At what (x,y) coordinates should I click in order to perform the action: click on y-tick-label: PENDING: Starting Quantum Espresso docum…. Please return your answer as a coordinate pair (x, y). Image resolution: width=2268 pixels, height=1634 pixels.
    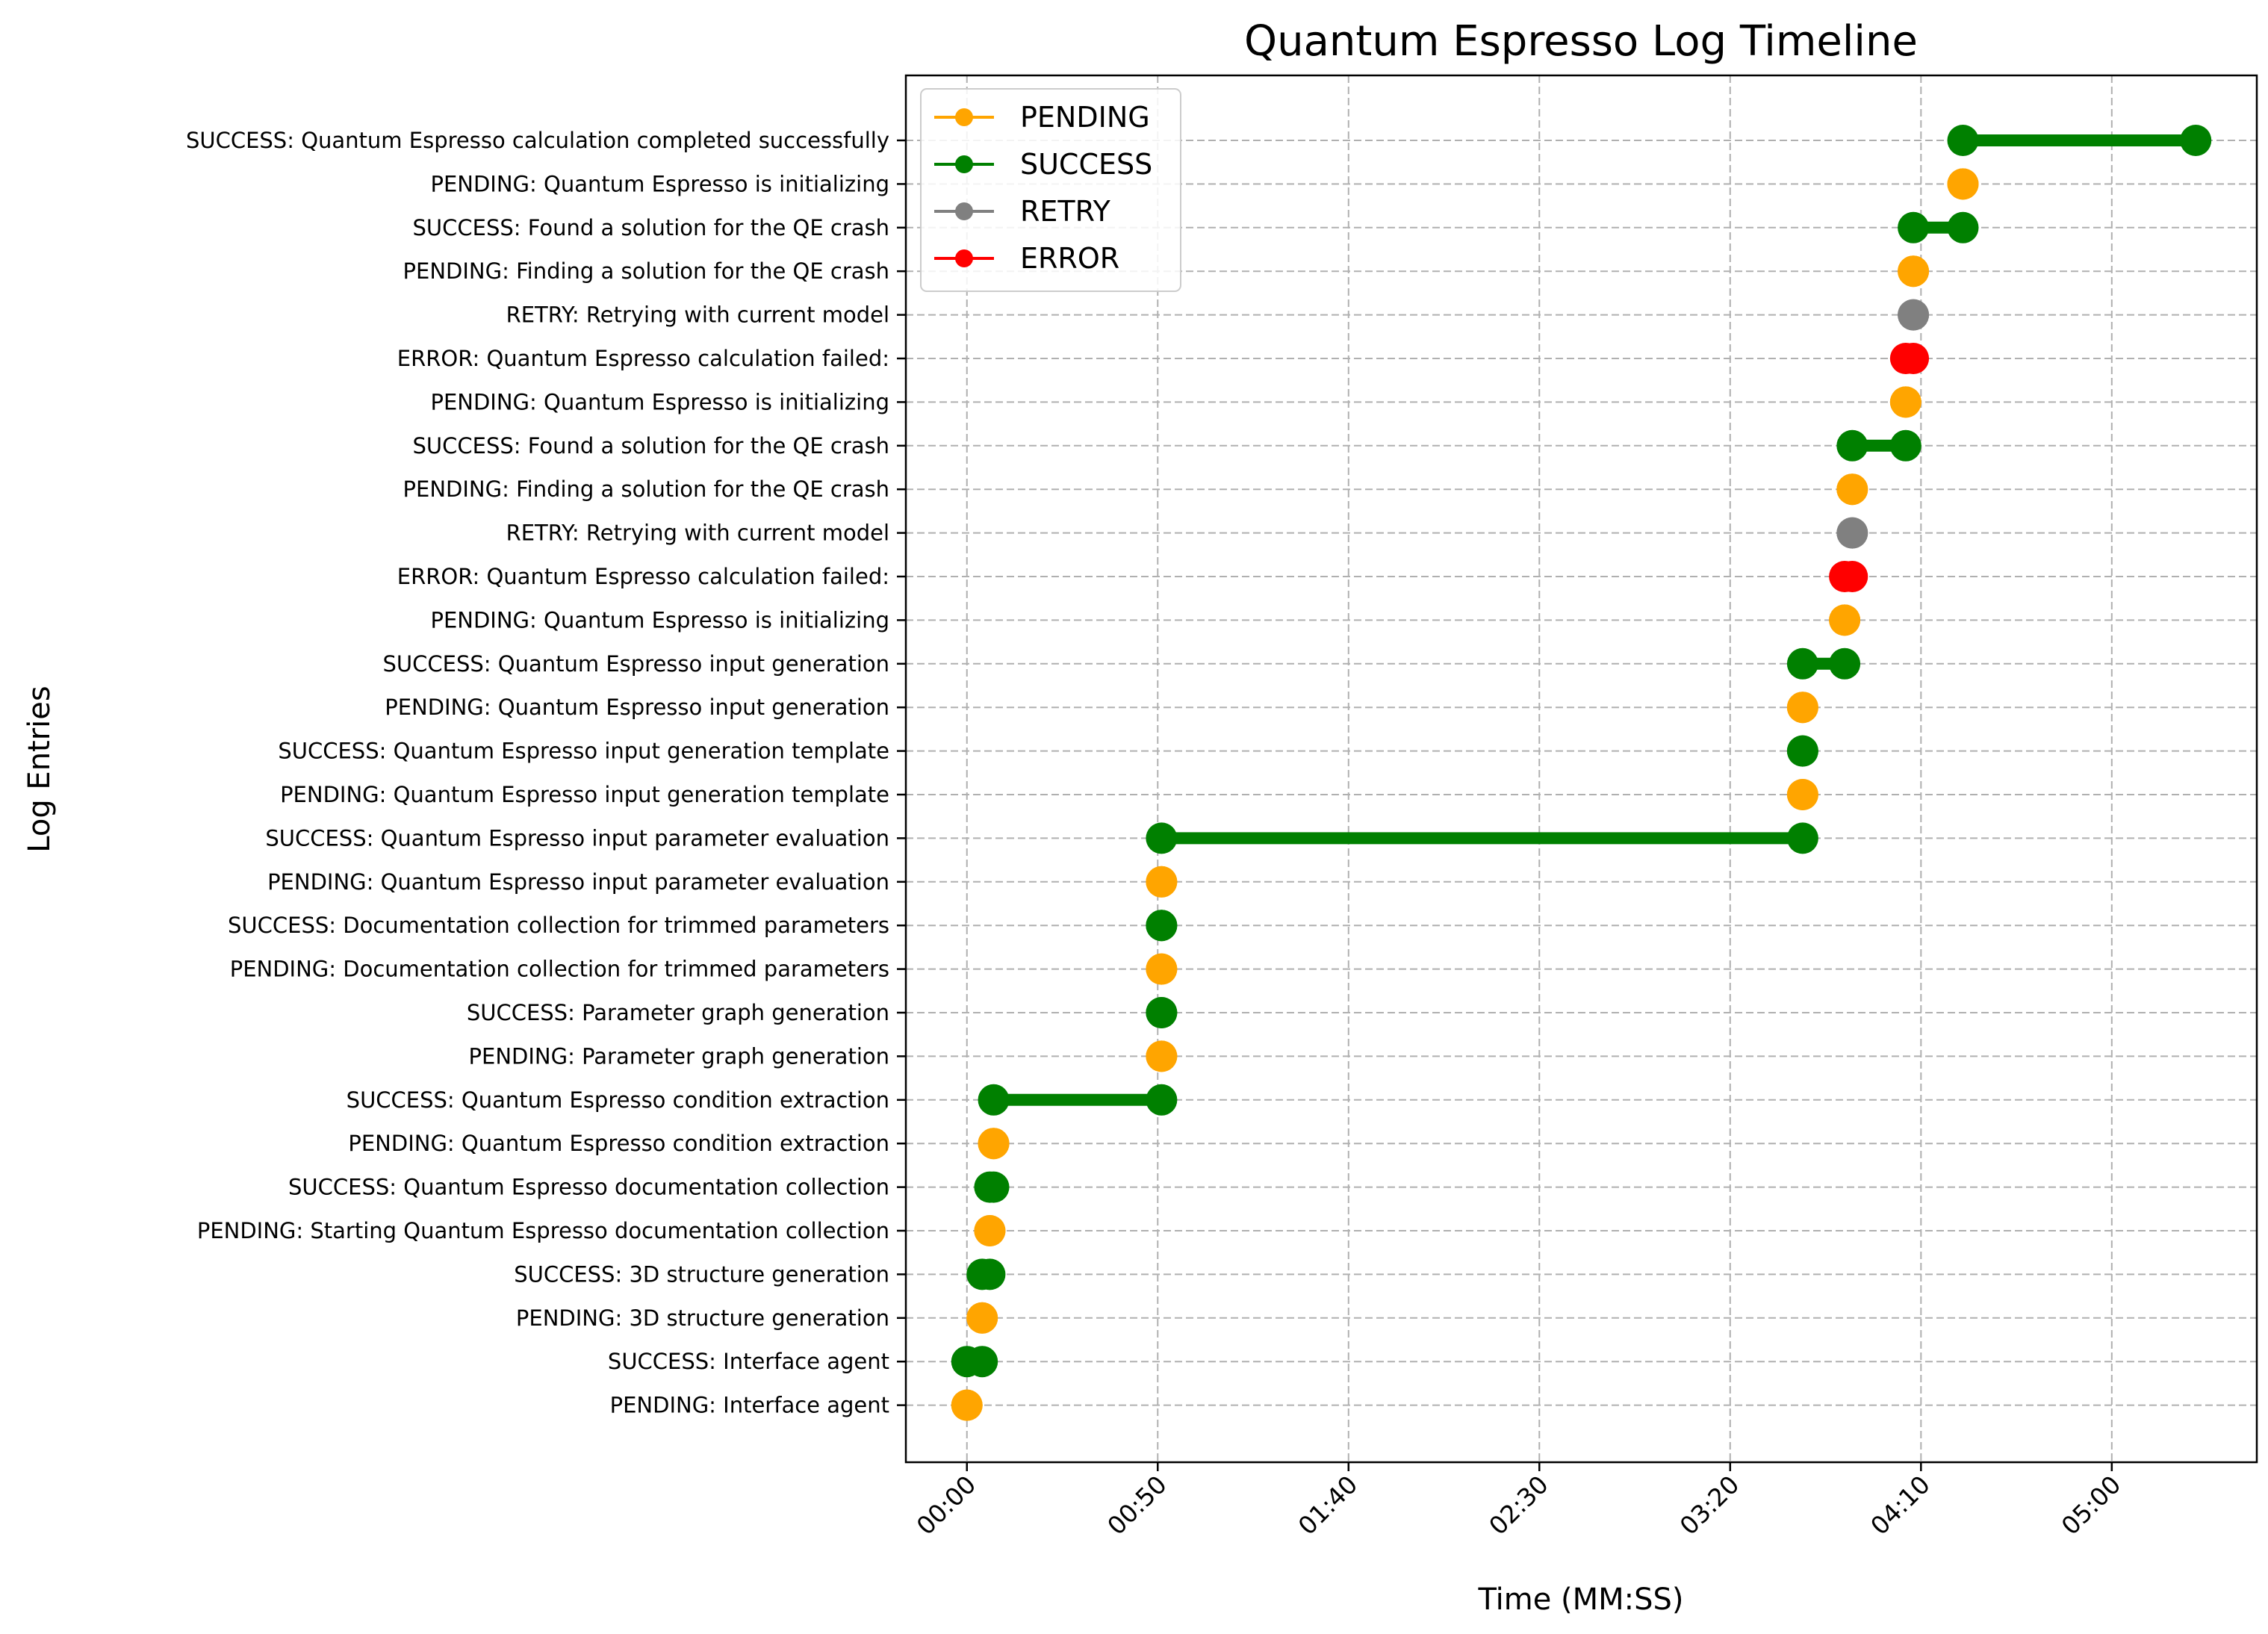
    Looking at the image, I should click on (543, 1230).